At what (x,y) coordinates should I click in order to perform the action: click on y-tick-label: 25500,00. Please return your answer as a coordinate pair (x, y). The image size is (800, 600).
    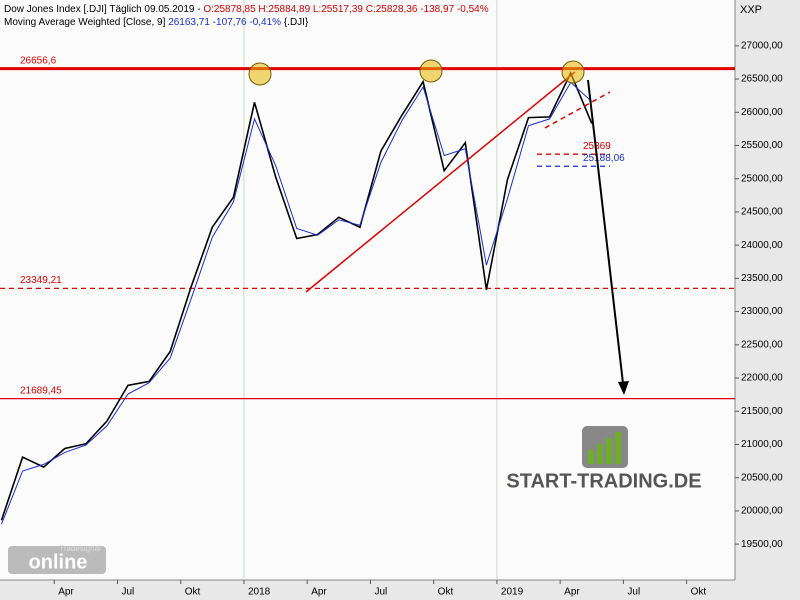
    Looking at the image, I should click on (762, 145).